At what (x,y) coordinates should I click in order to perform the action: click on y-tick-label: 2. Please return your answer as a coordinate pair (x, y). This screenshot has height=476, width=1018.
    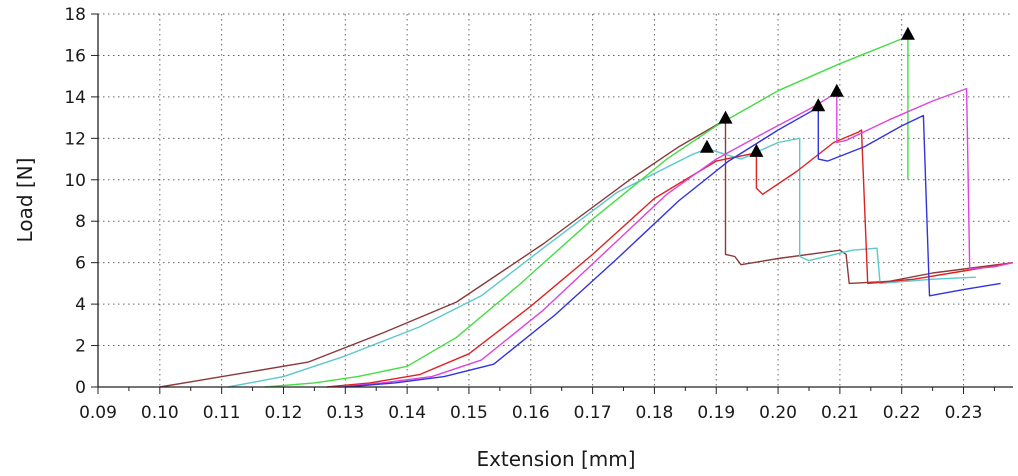
    Looking at the image, I should click on (80, 347).